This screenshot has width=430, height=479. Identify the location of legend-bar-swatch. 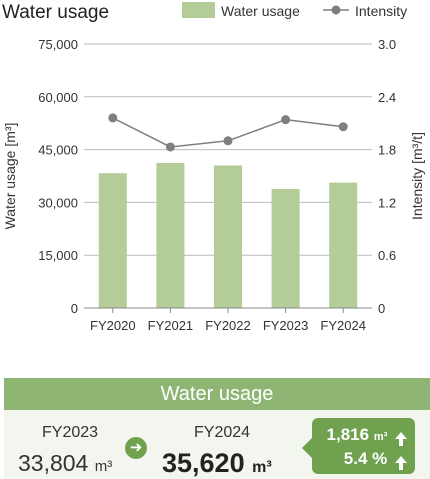
(198, 10).